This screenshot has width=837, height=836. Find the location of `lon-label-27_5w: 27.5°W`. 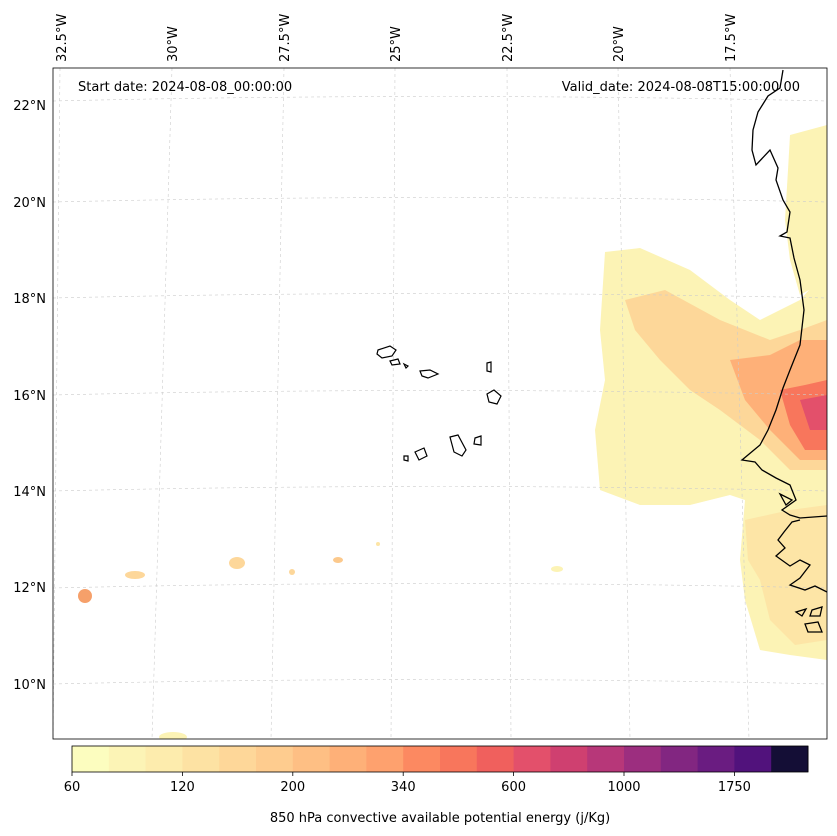

lon-label-27_5w: 27.5°W is located at coordinates (285, 38).